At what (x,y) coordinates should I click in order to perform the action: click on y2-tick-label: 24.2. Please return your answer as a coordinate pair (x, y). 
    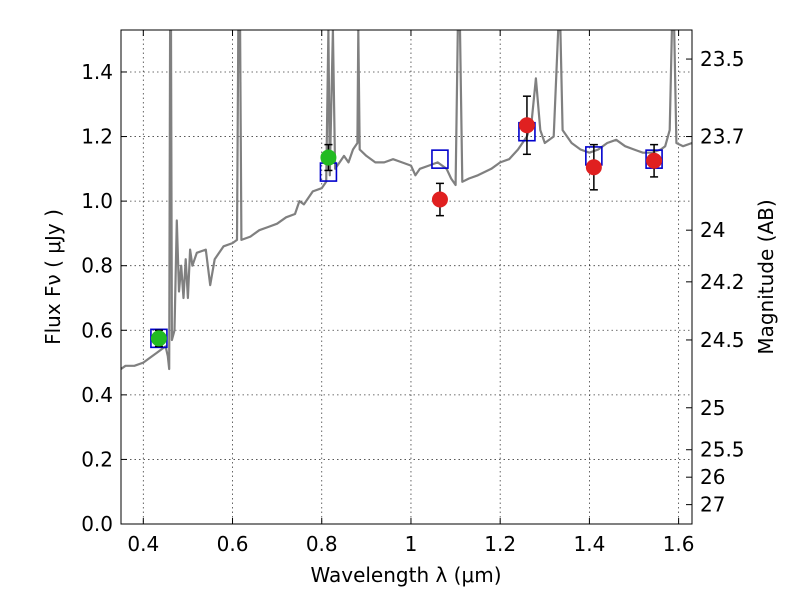
    Looking at the image, I should click on (722, 282).